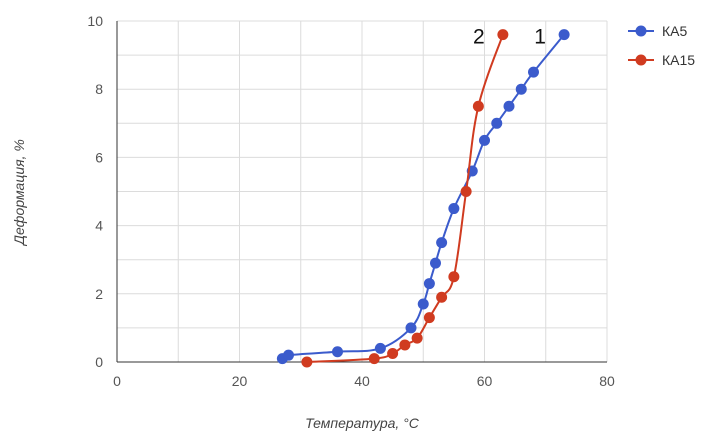 The width and height of the screenshot is (715, 437). I want to click on y-axis-title: Деформация, %, so click(19, 193).